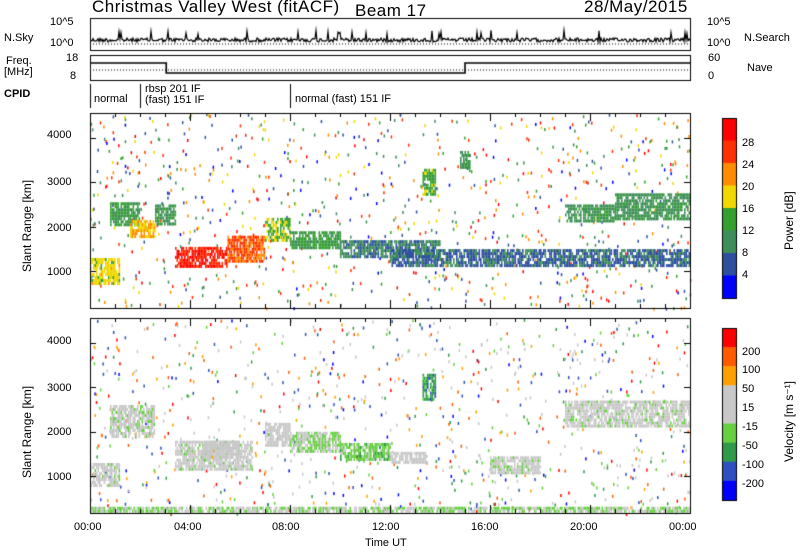 The image size is (800, 554). What do you see at coordinates (386, 543) in the screenshot?
I see `xlabel: Time UT` at bounding box center [386, 543].